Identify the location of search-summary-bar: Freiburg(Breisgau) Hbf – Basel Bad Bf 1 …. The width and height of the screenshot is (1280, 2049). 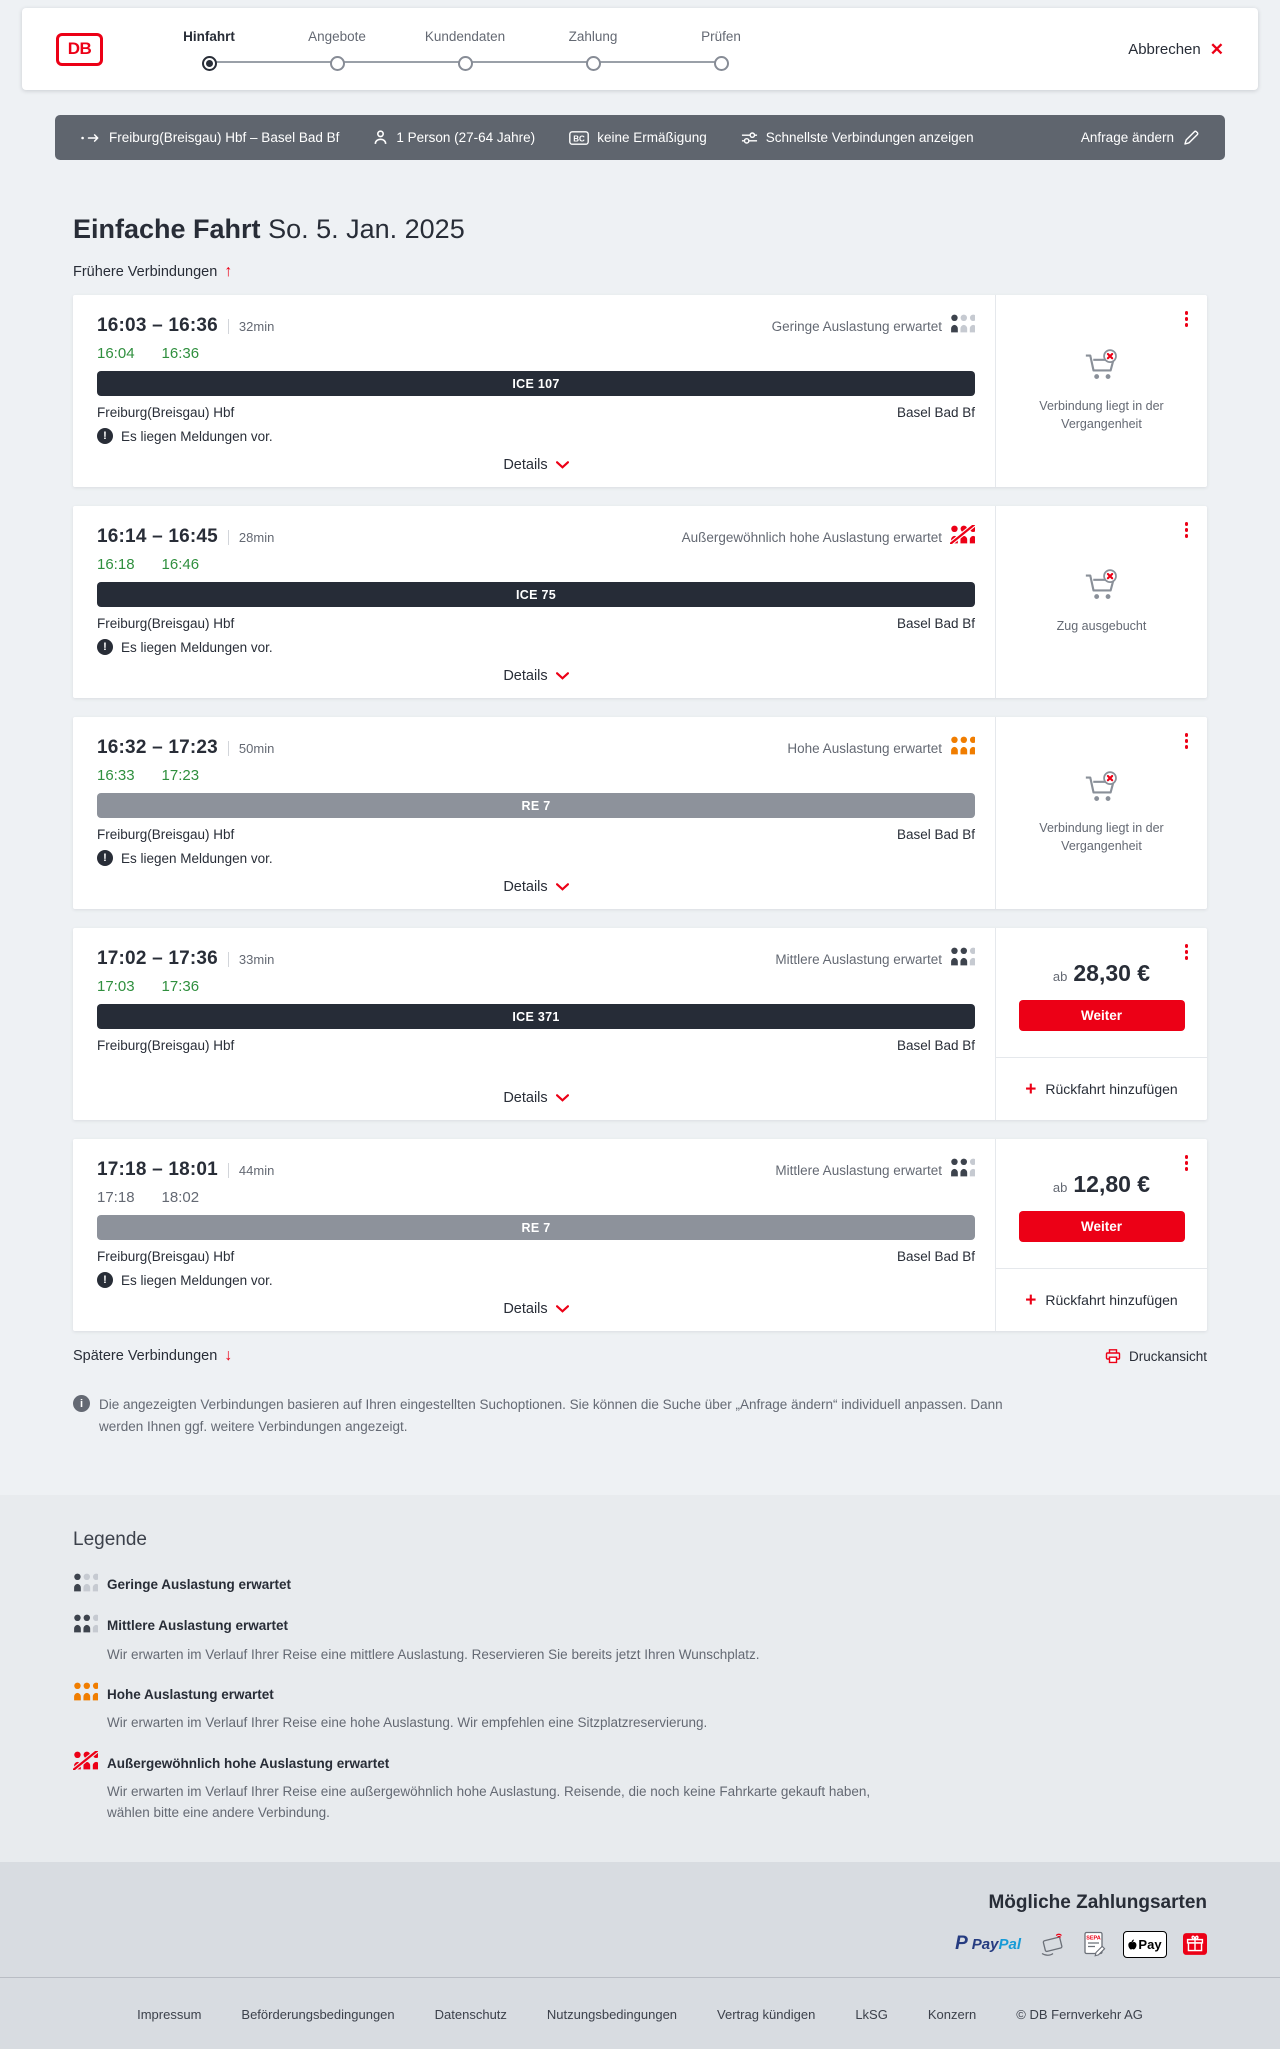
(640, 137).